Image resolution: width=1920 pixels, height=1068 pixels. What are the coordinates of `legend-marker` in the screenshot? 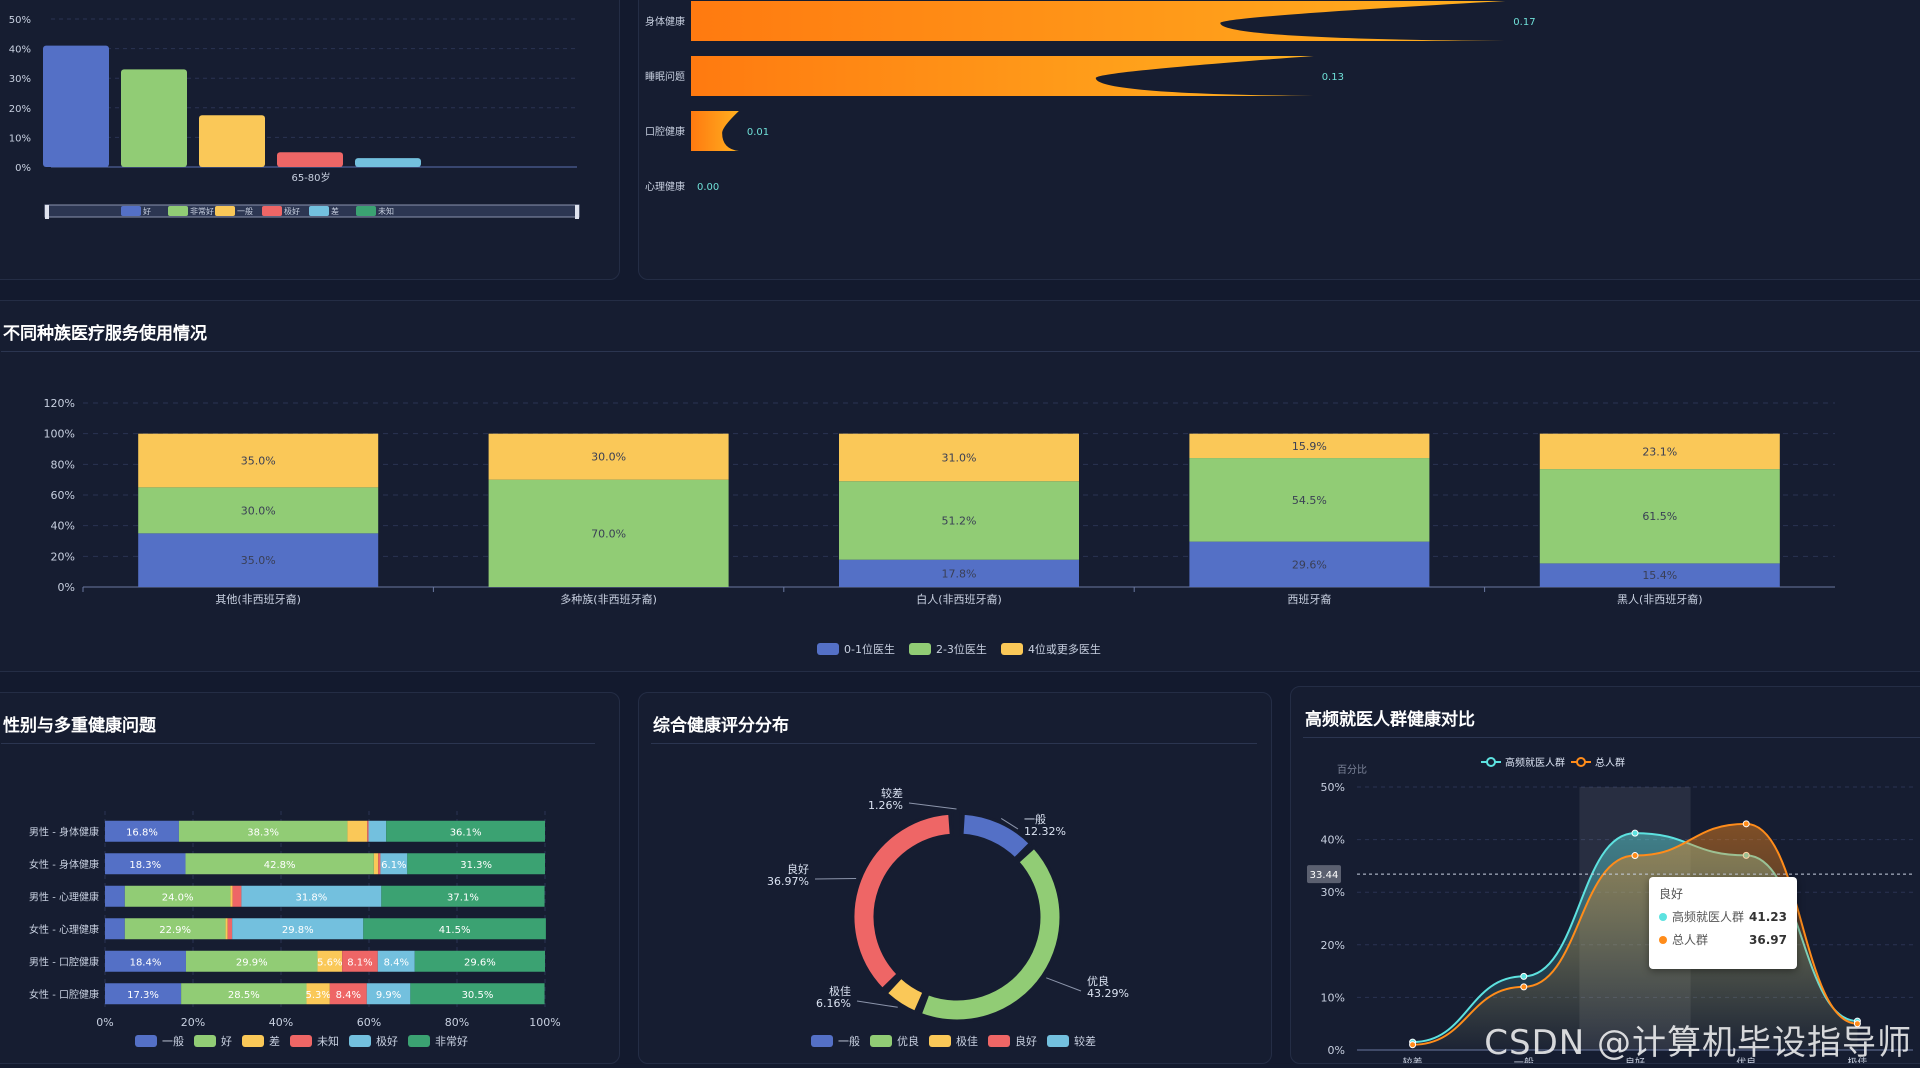 It's located at (1581, 762).